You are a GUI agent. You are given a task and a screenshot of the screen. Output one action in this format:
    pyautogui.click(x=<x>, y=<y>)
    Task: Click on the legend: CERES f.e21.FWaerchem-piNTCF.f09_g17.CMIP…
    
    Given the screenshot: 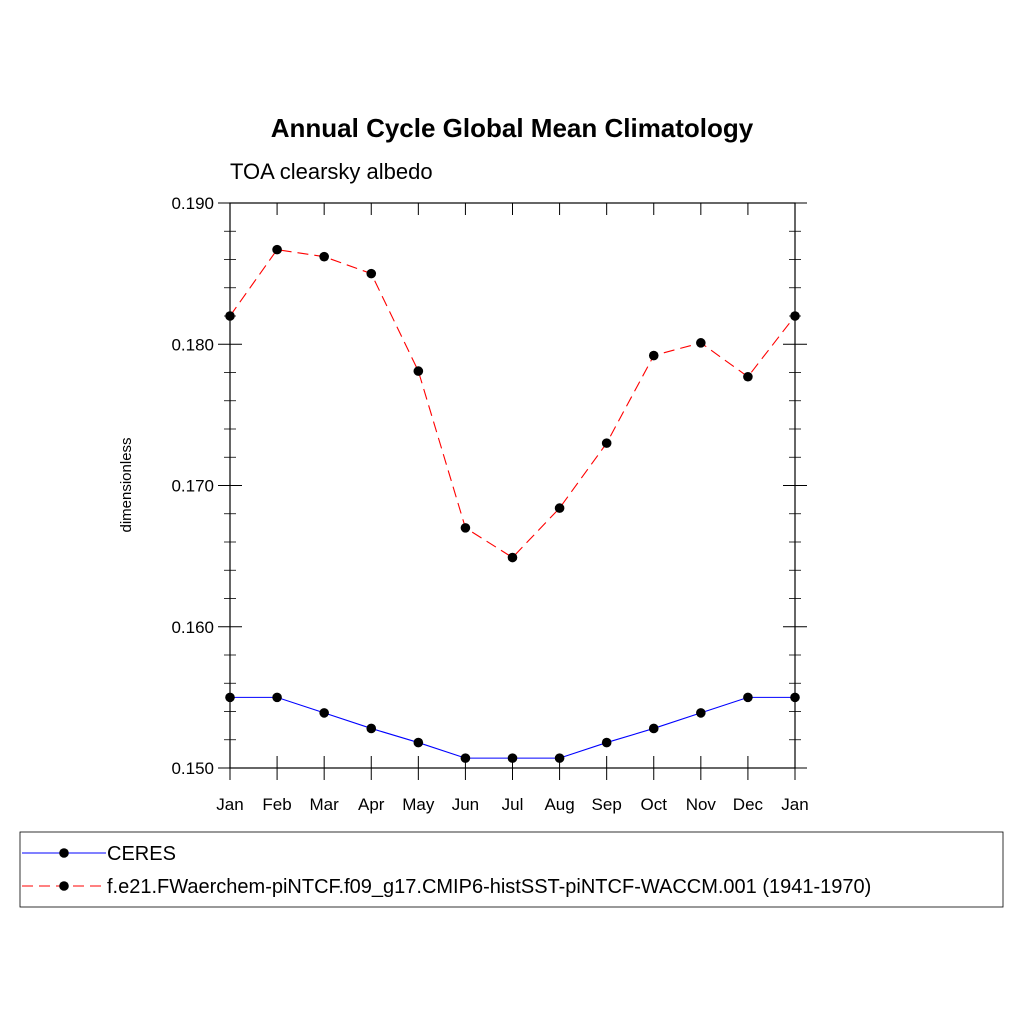 What is the action you would take?
    pyautogui.click(x=446, y=870)
    